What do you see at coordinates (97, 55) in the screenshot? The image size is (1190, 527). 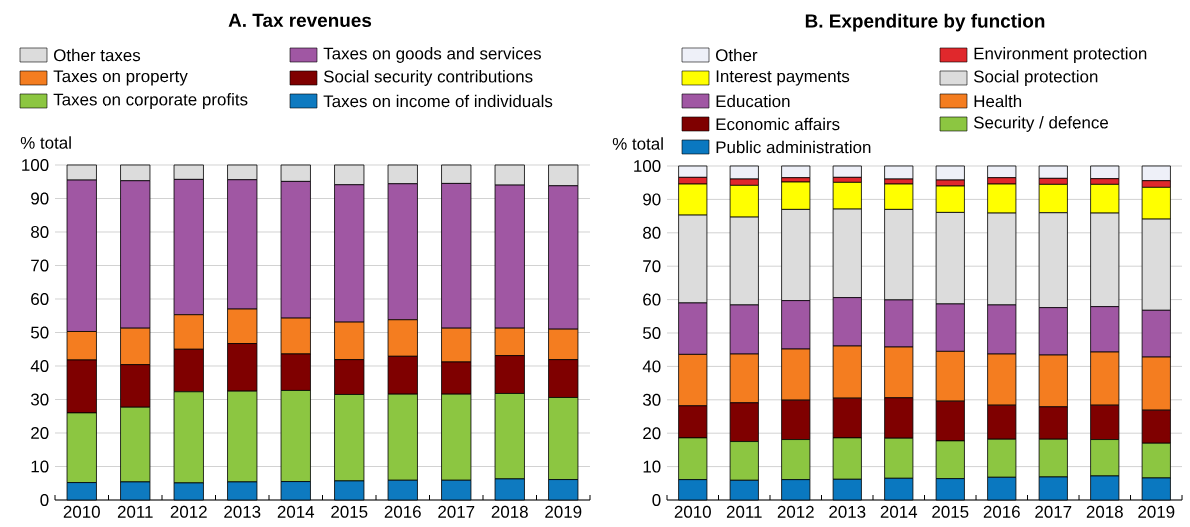 I see `legend-label: Other taxes` at bounding box center [97, 55].